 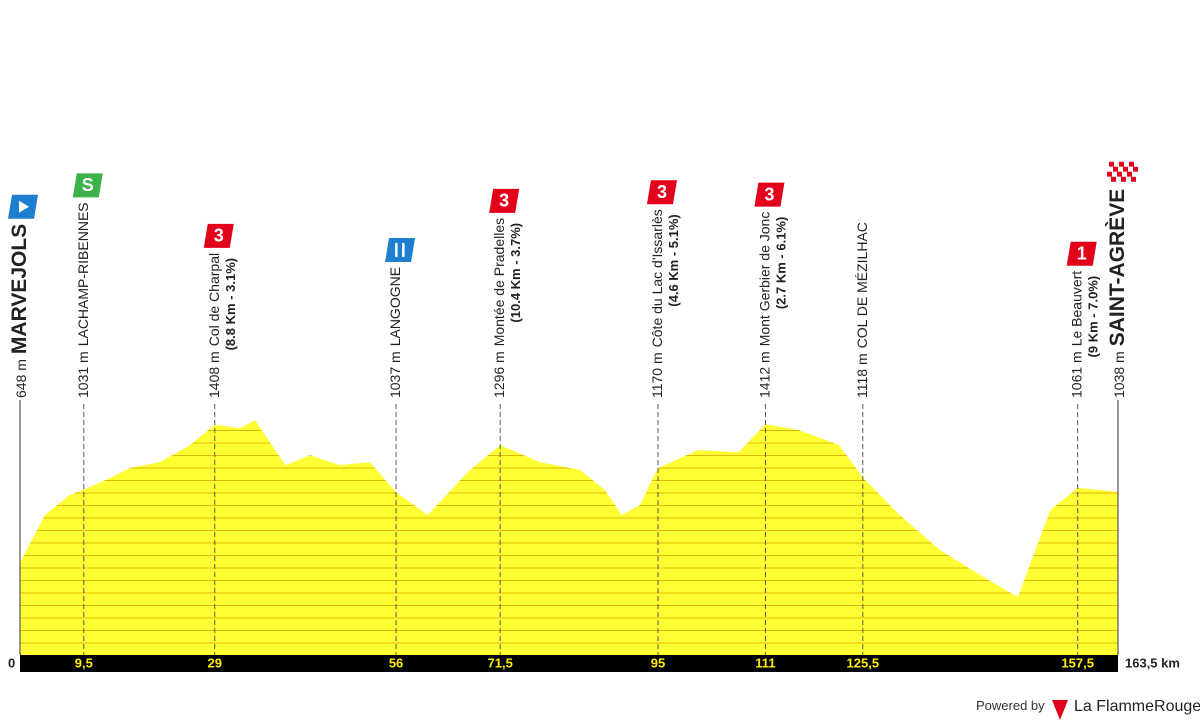 What do you see at coordinates (862, 285) in the screenshot?
I see `waypoint-name: COL DE MÉZILHAC` at bounding box center [862, 285].